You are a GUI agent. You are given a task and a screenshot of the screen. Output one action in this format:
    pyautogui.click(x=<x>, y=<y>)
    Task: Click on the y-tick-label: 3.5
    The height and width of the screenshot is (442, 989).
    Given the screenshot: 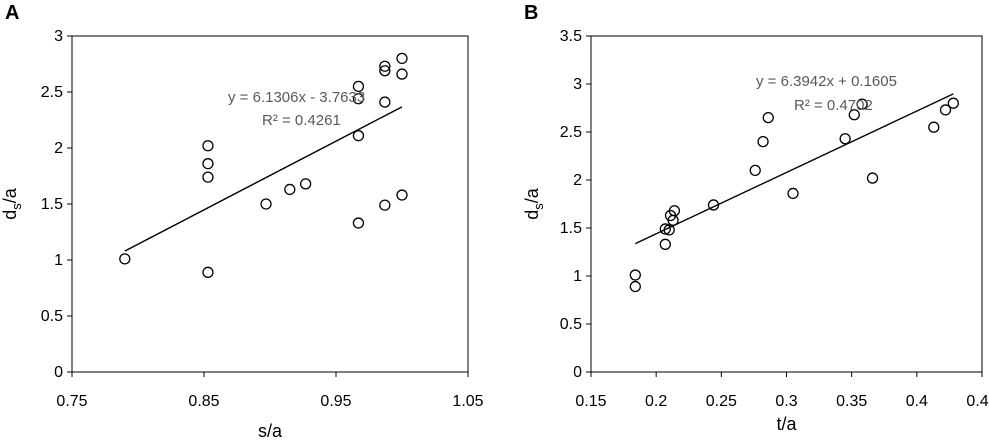 What is the action you would take?
    pyautogui.click(x=571, y=36)
    